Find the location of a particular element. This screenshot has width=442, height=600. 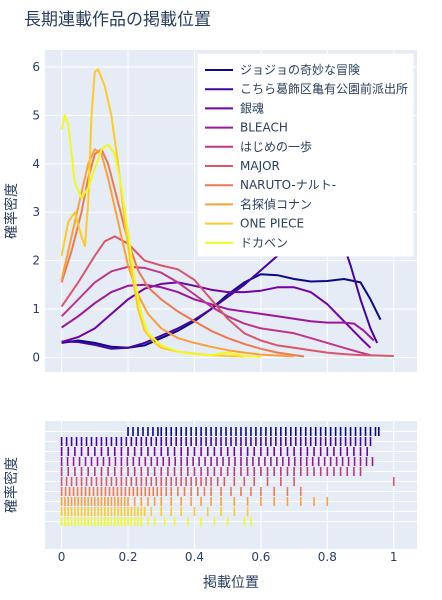

legend-label: 名探偵コナン is located at coordinates (276, 203).